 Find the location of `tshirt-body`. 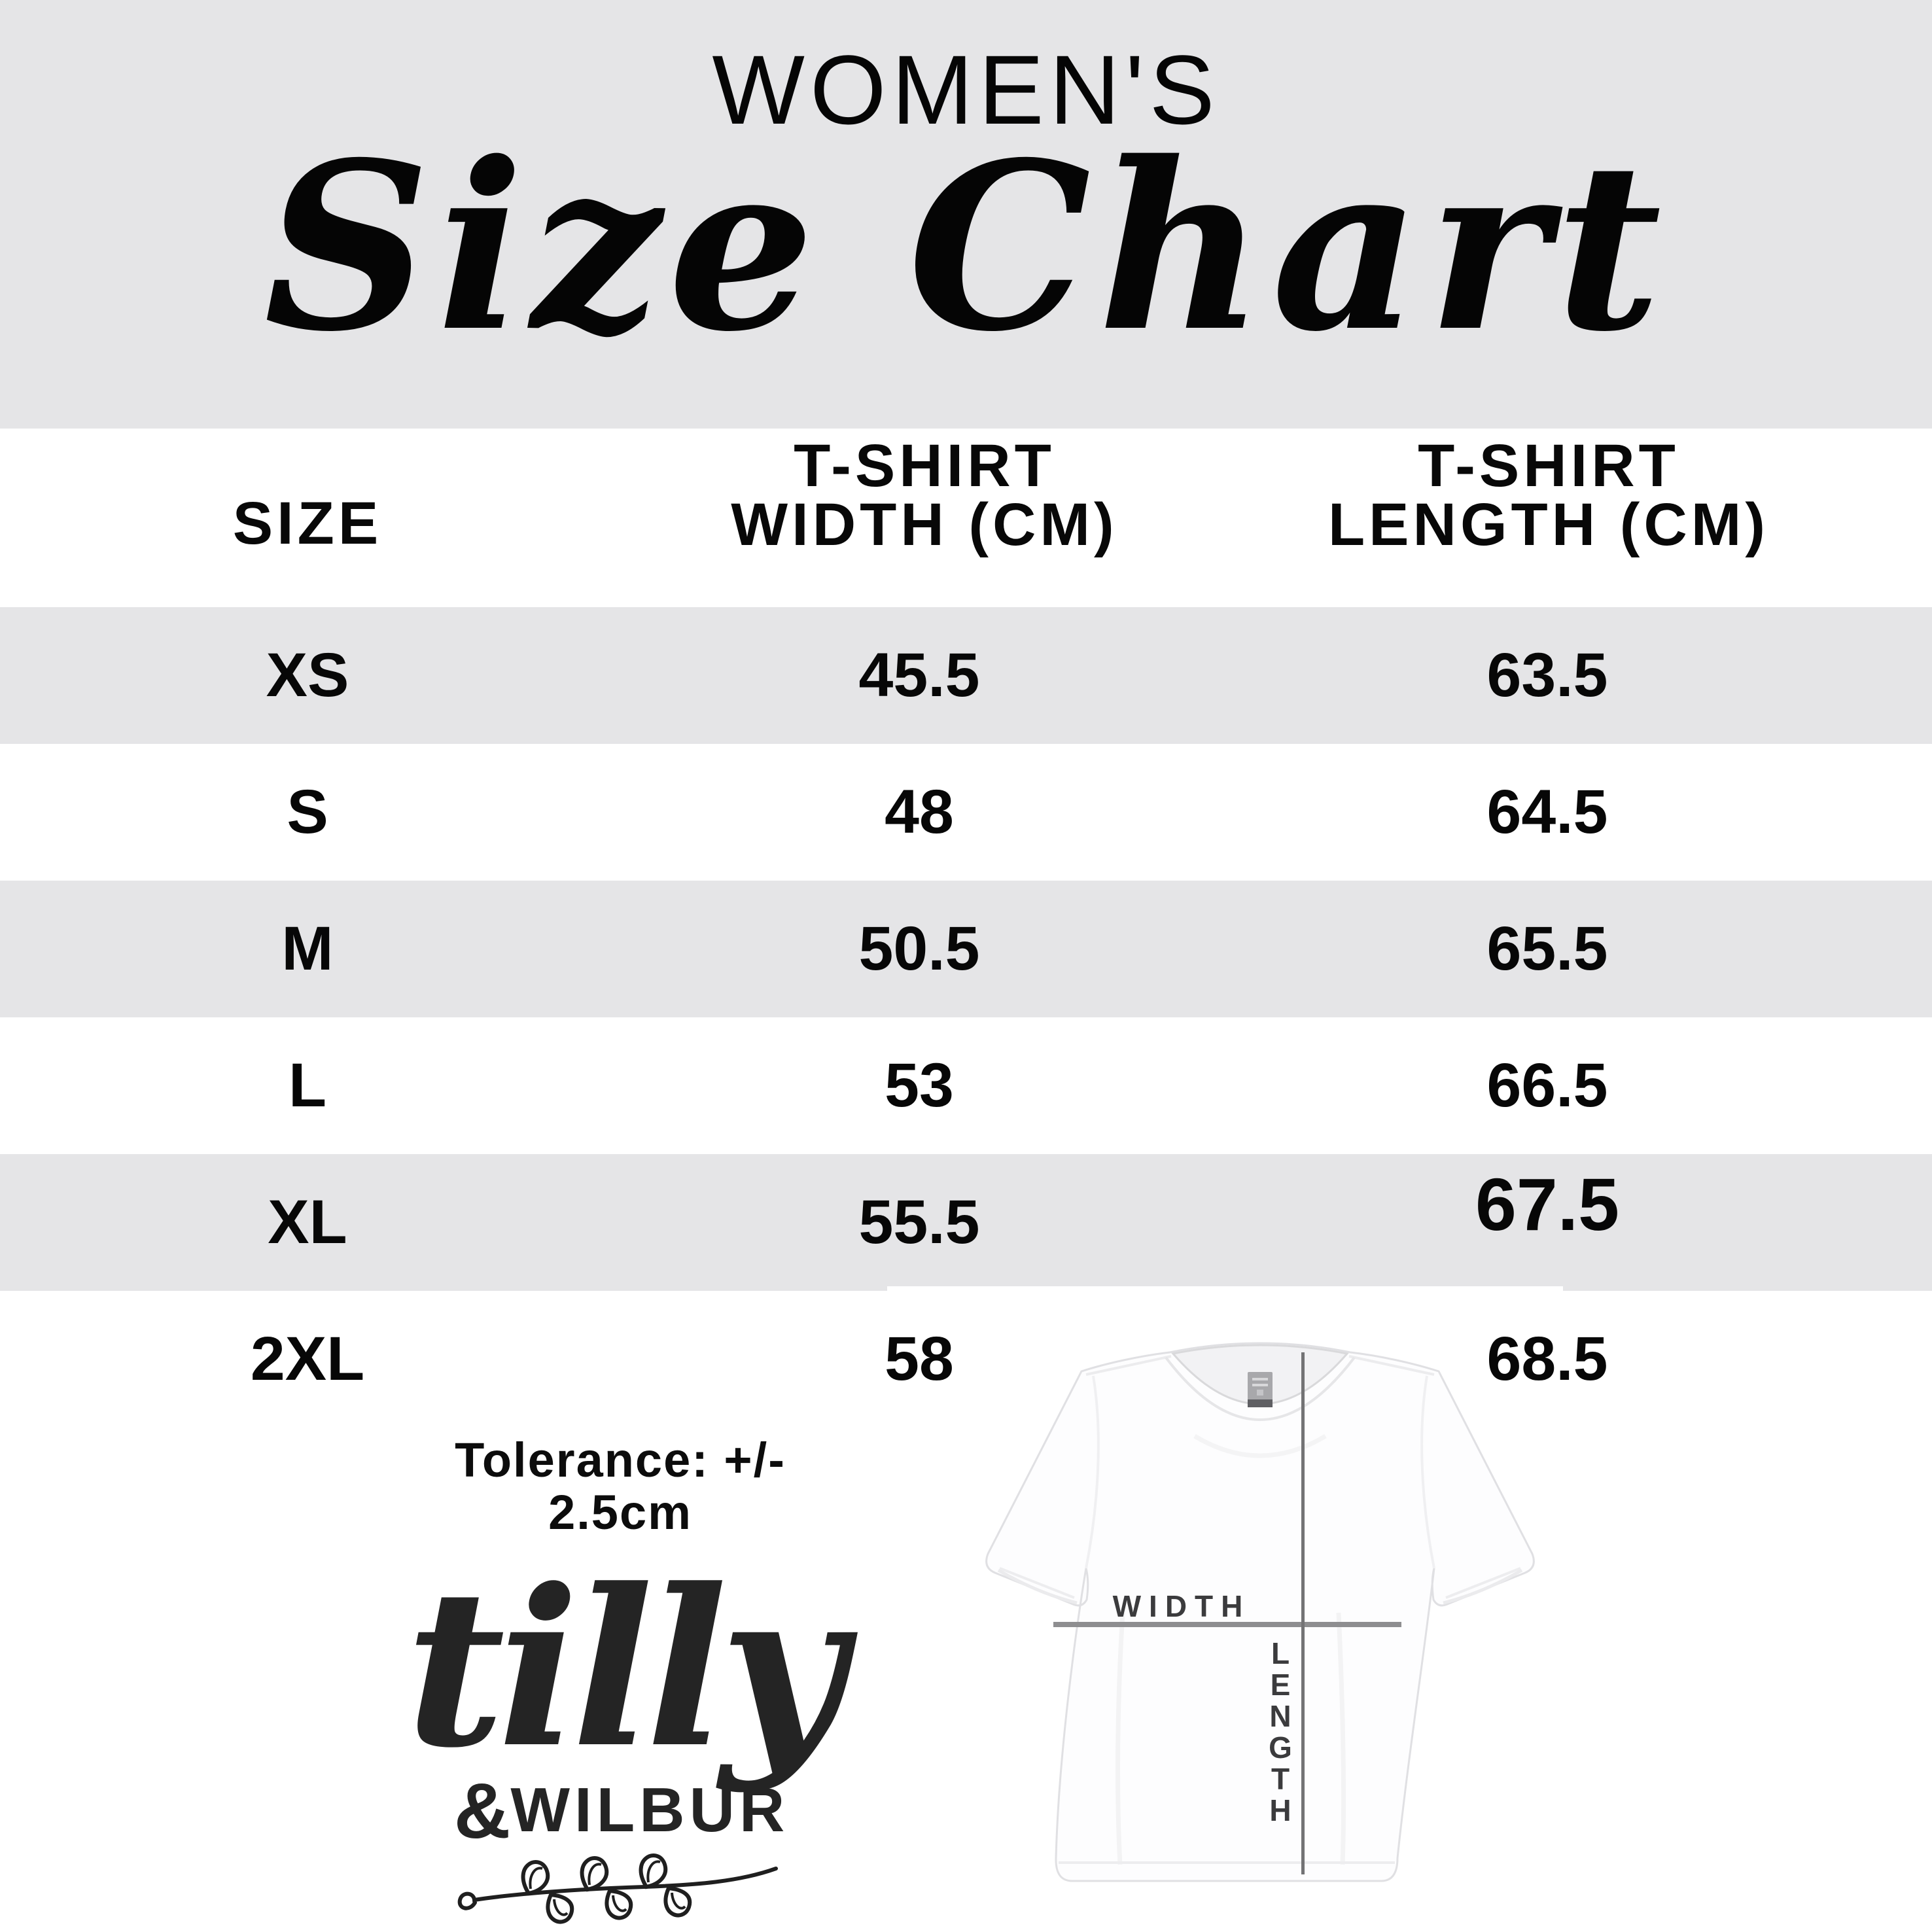

tshirt-body is located at coordinates (1260, 1612).